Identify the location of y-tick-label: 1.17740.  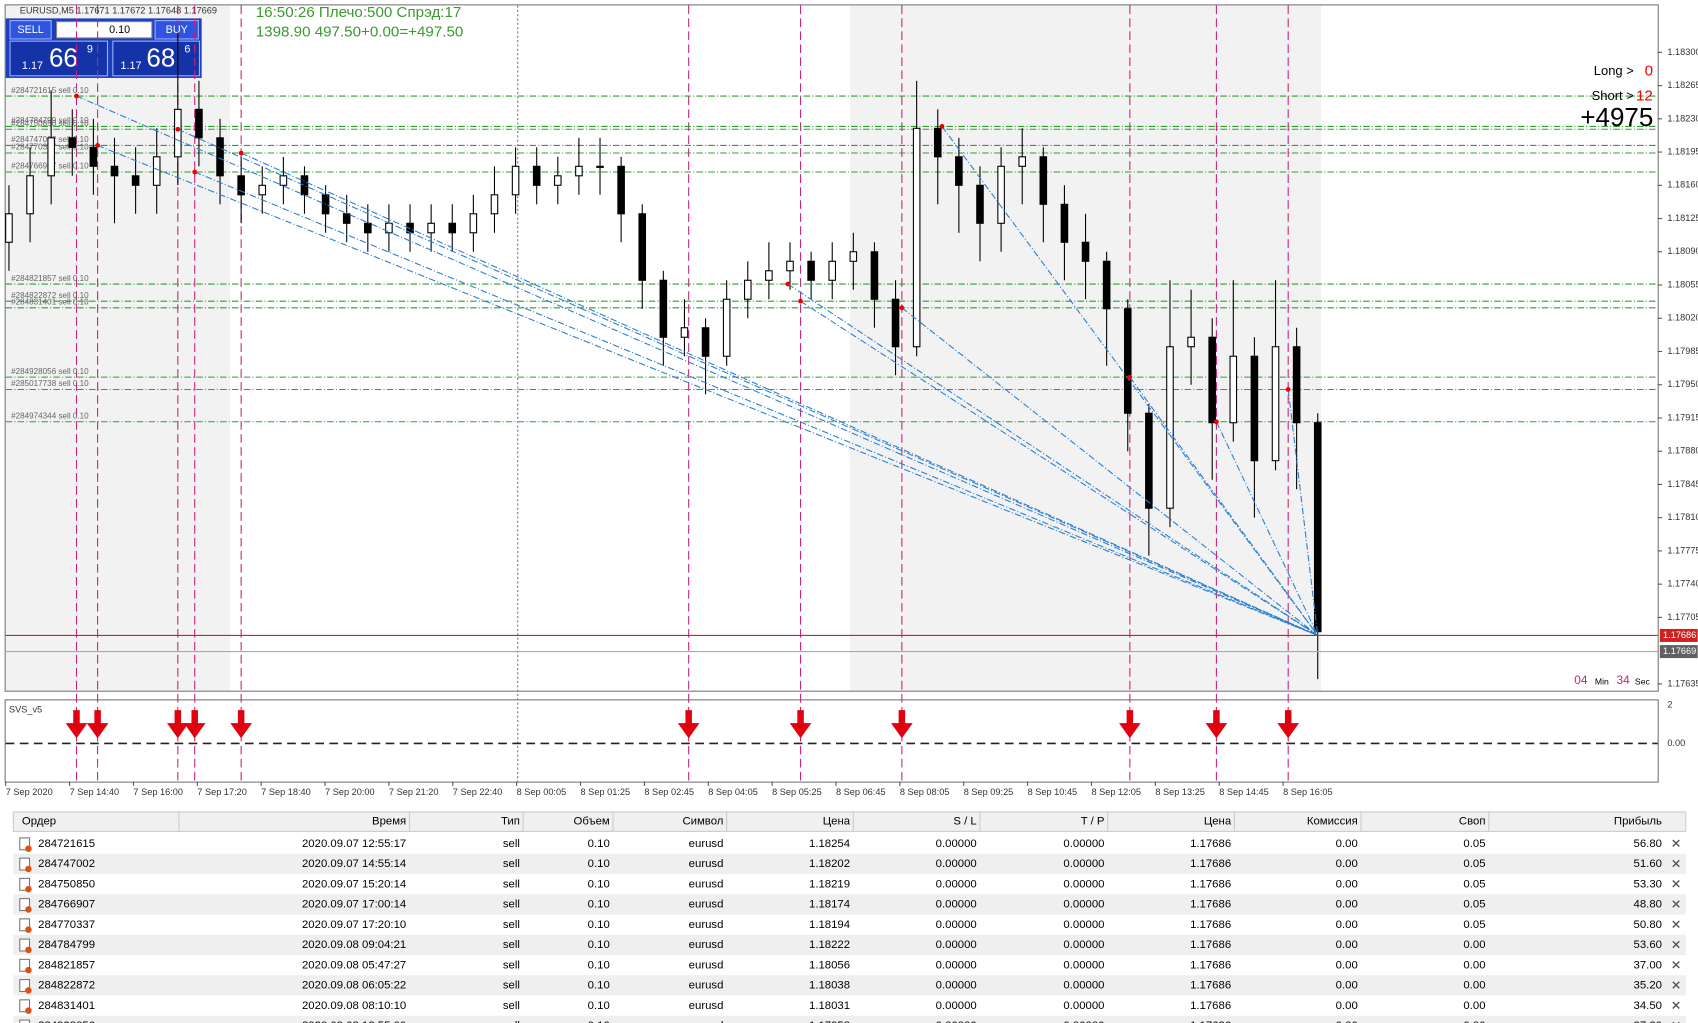
(1682, 584).